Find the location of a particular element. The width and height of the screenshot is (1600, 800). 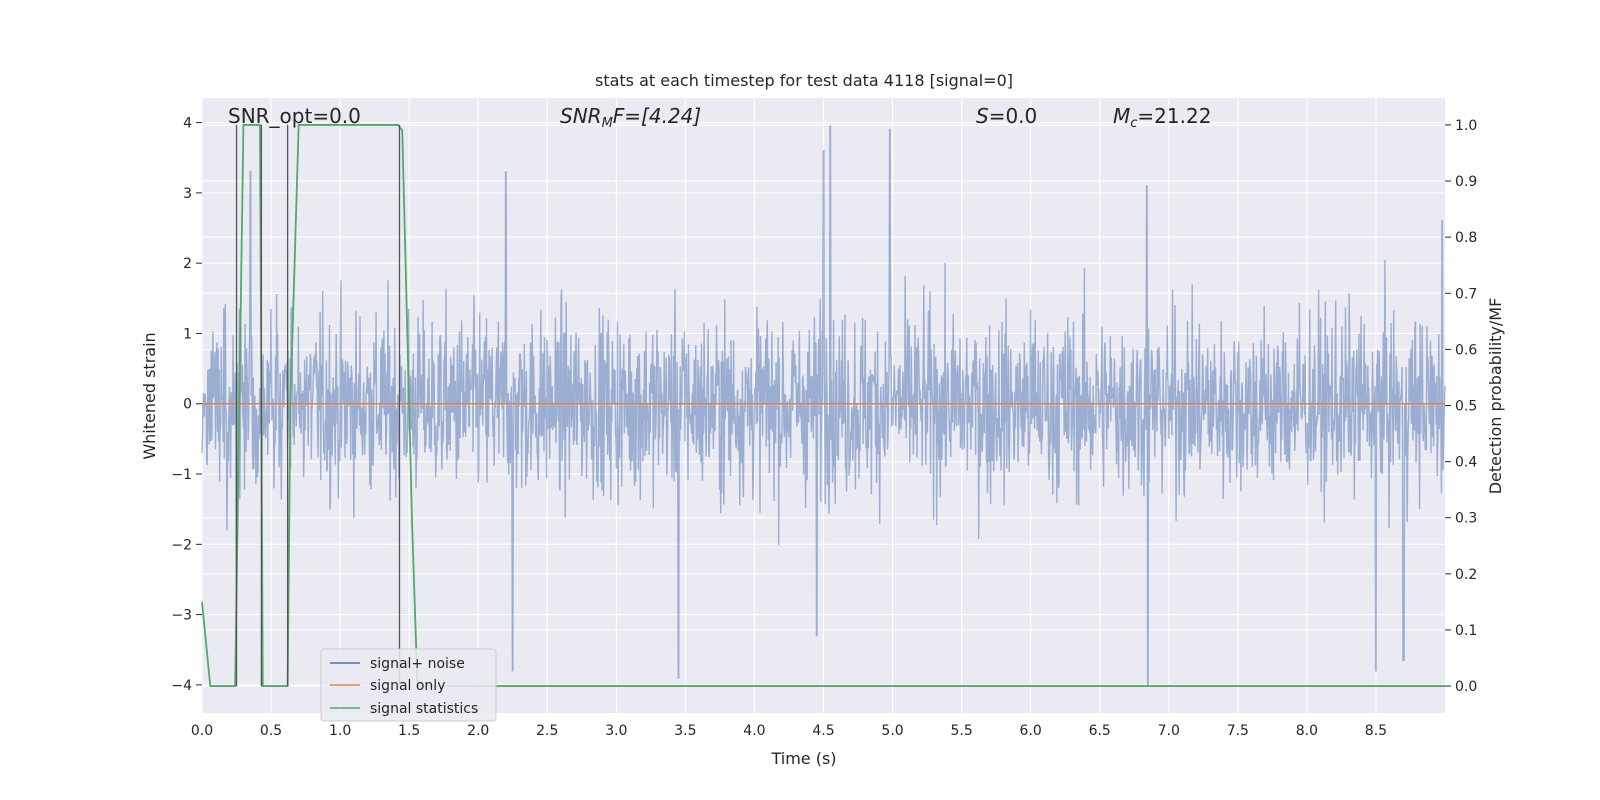

mc-sub: c is located at coordinates (1133, 123).